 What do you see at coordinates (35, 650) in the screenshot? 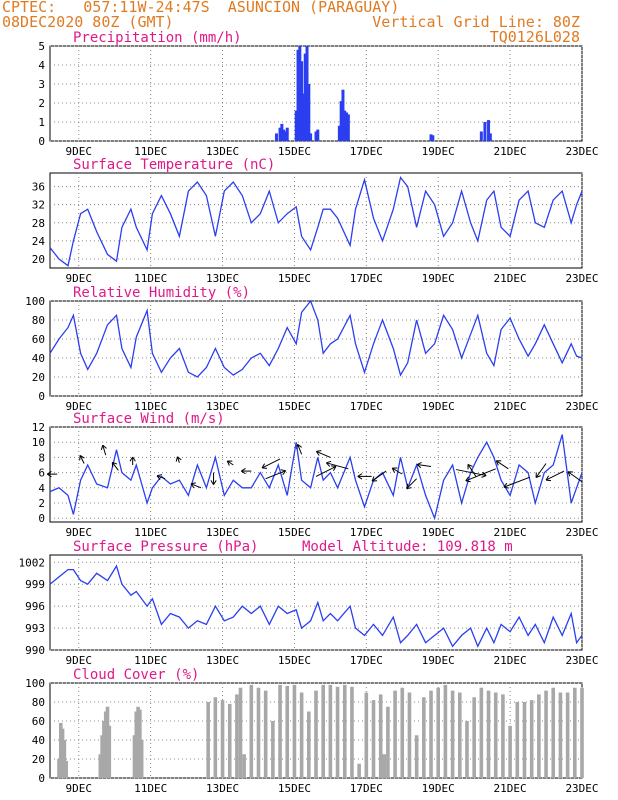
I see `y-tick-label: 990` at bounding box center [35, 650].